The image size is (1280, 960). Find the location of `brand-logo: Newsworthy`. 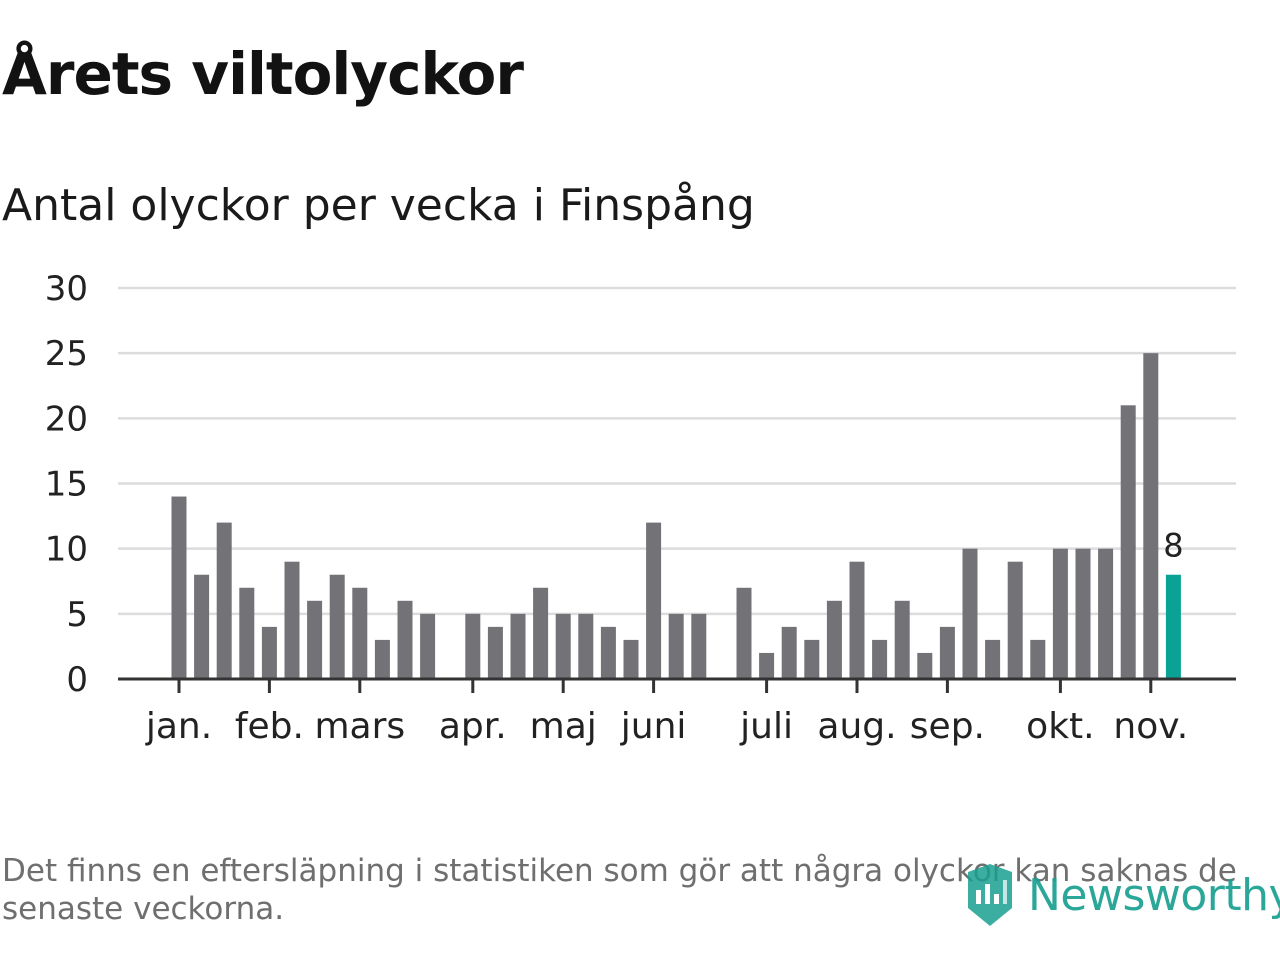

brand-logo: Newsworthy is located at coordinates (1122, 895).